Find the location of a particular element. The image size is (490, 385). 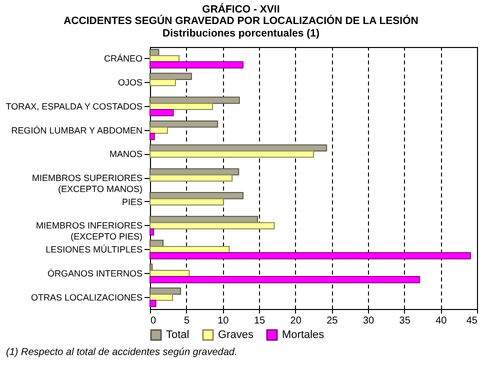

x-tick-label: 25 is located at coordinates (332, 321).